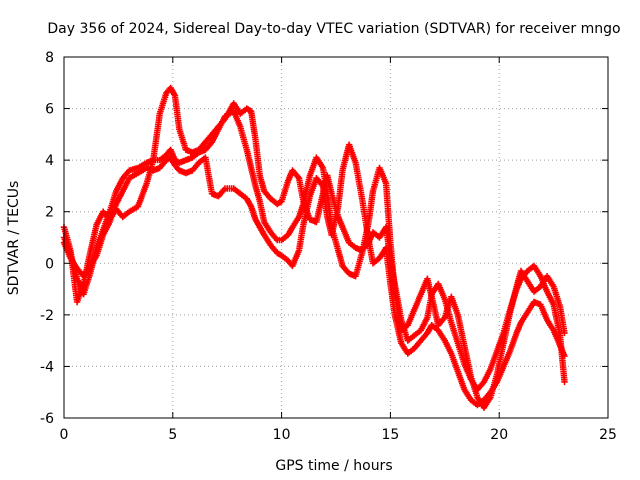  I want to click on x-axis-label: GPS time / hours, so click(333, 466).